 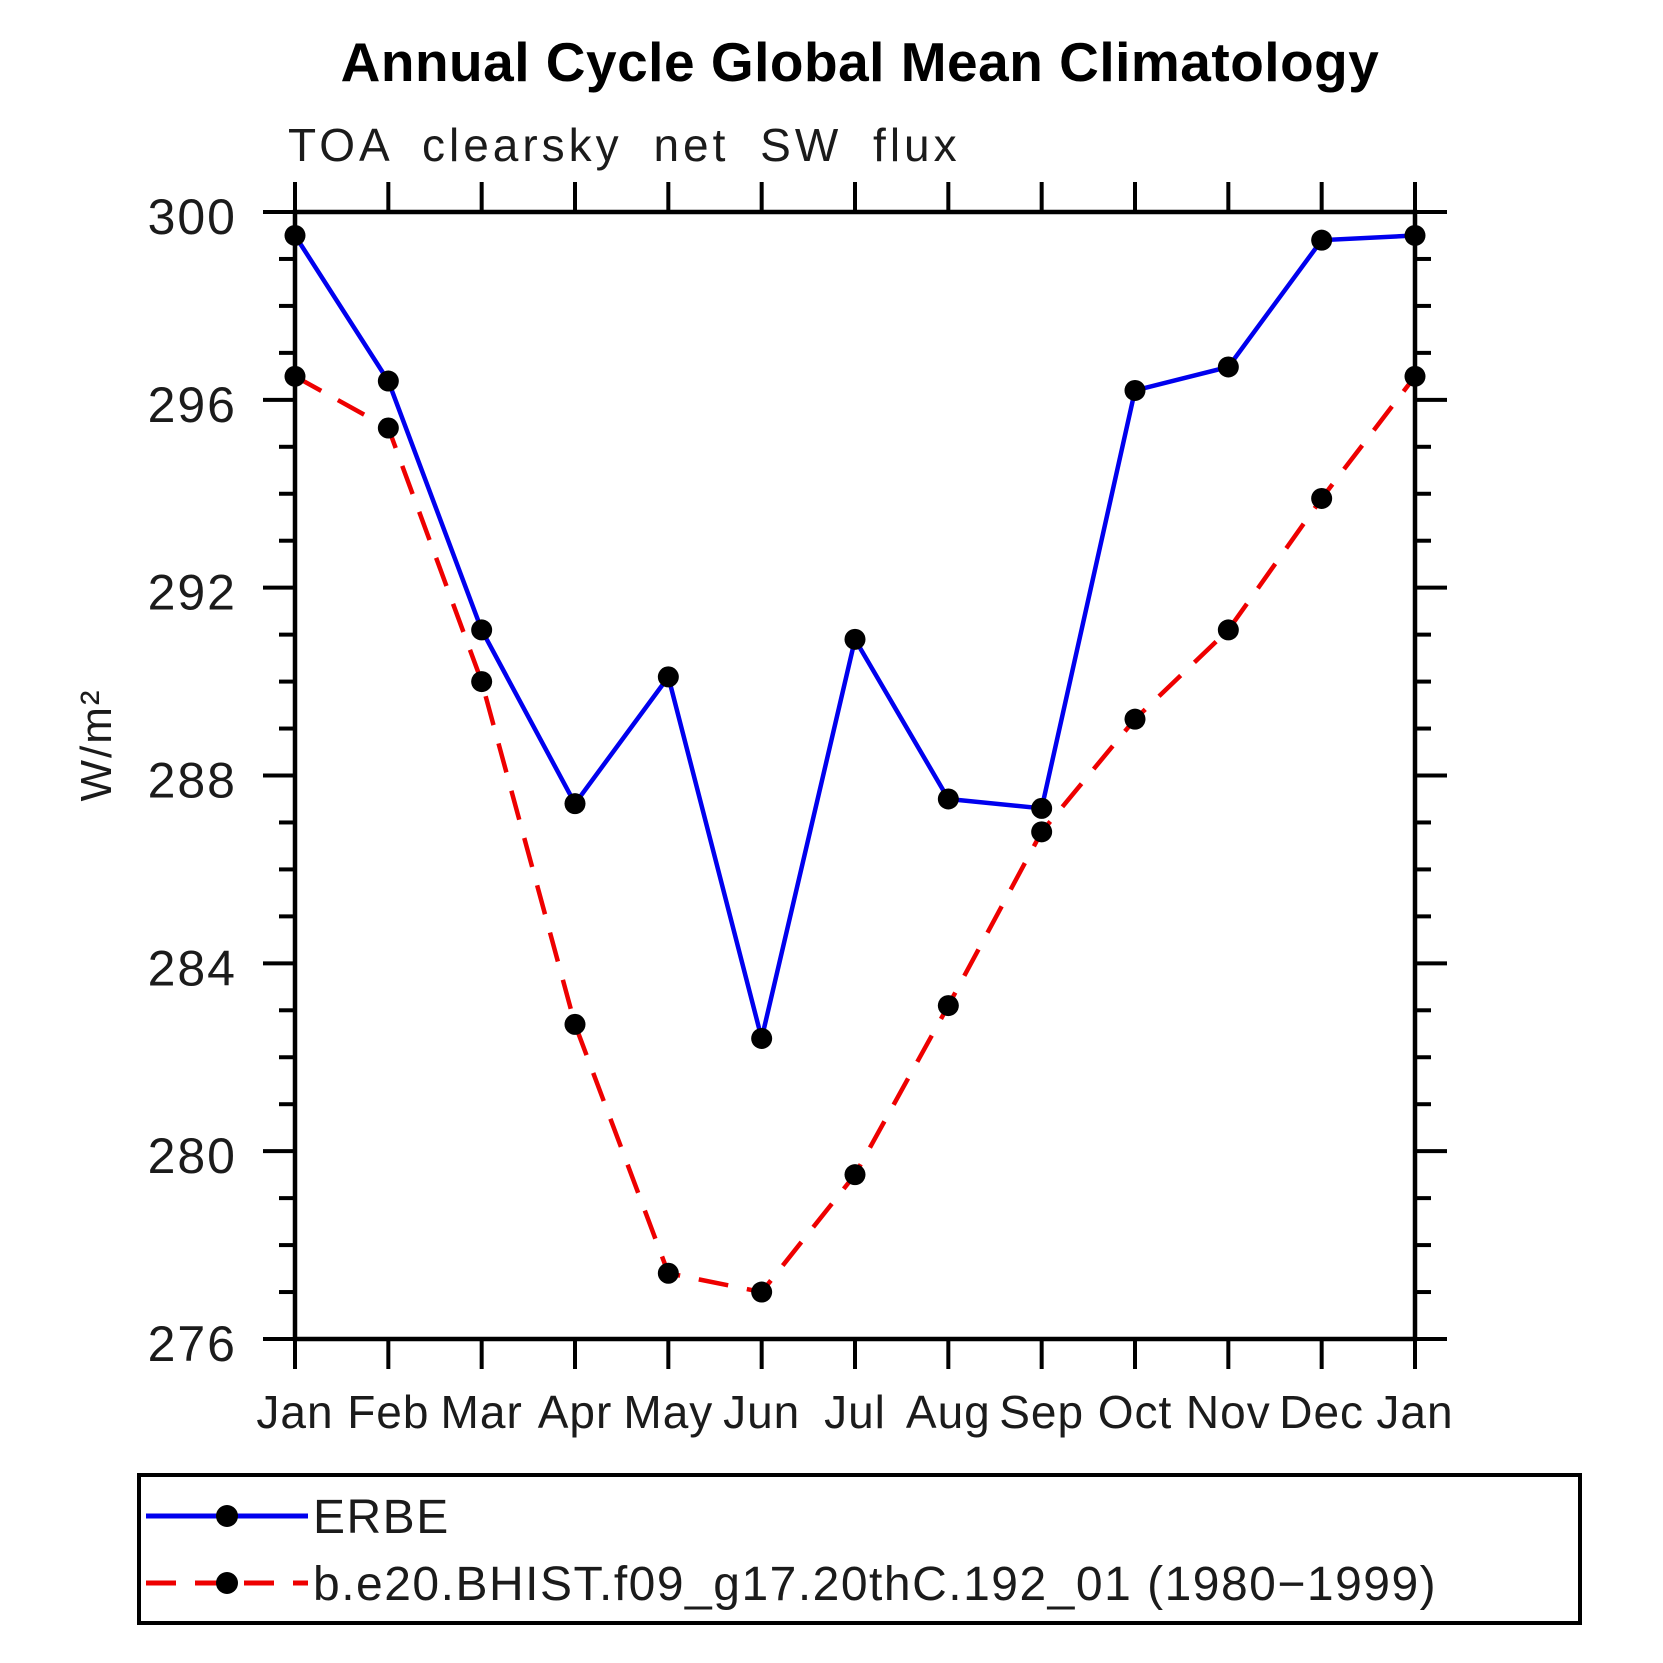 What do you see at coordinates (192, 217) in the screenshot?
I see `y-tick-label: 300` at bounding box center [192, 217].